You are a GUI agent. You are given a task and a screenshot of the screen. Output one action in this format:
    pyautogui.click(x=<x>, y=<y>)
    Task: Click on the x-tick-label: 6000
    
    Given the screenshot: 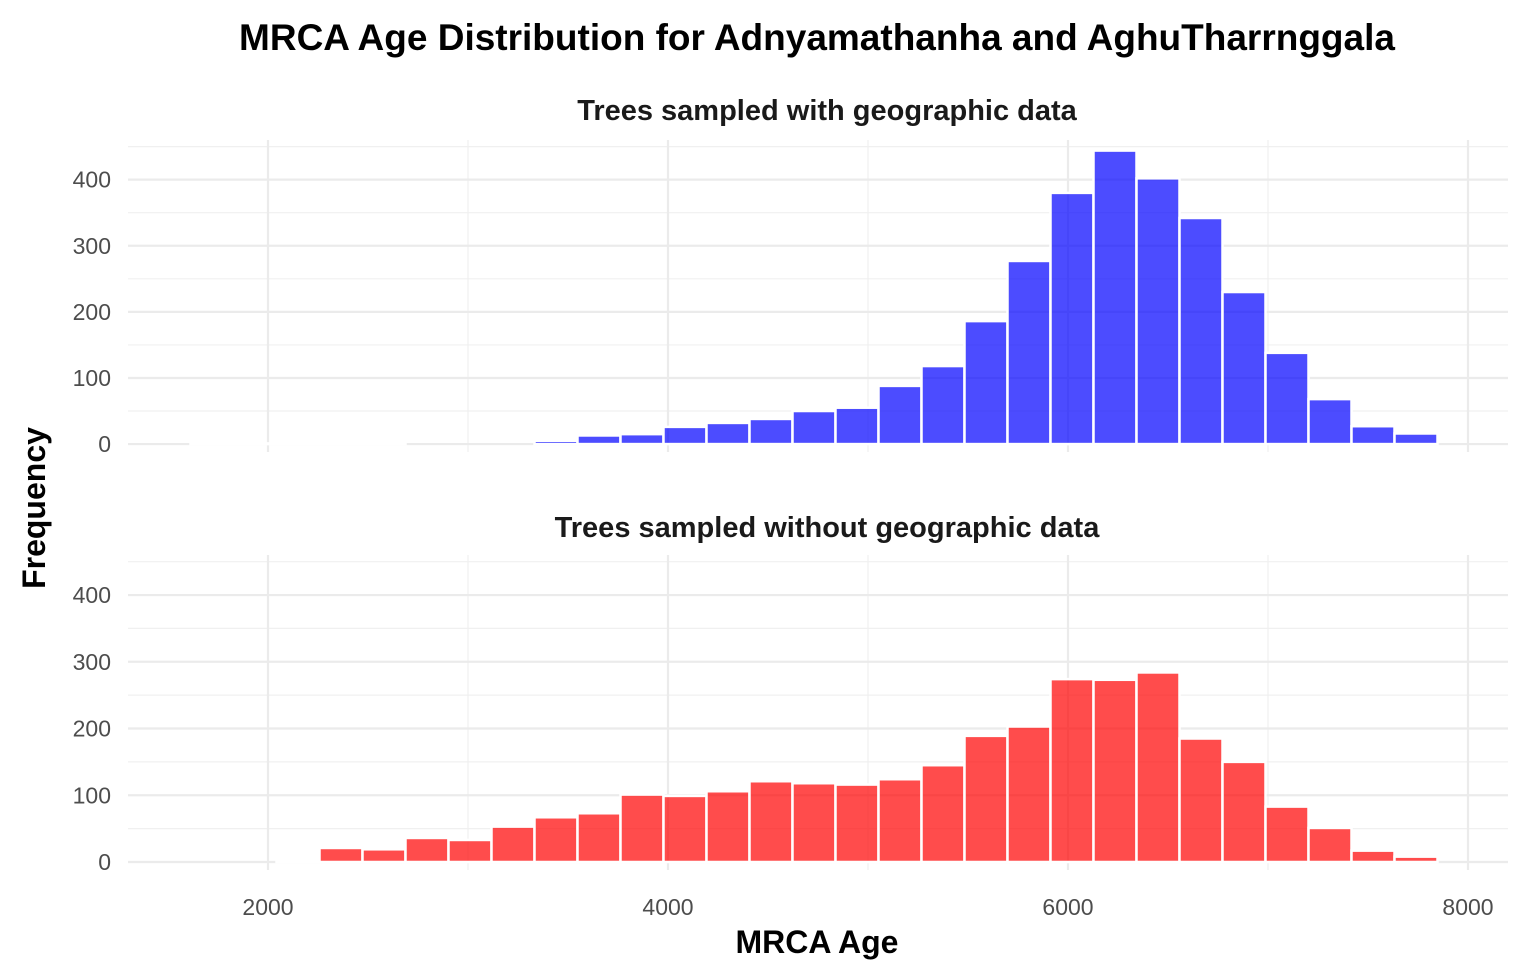 What is the action you would take?
    pyautogui.click(x=1067, y=907)
    